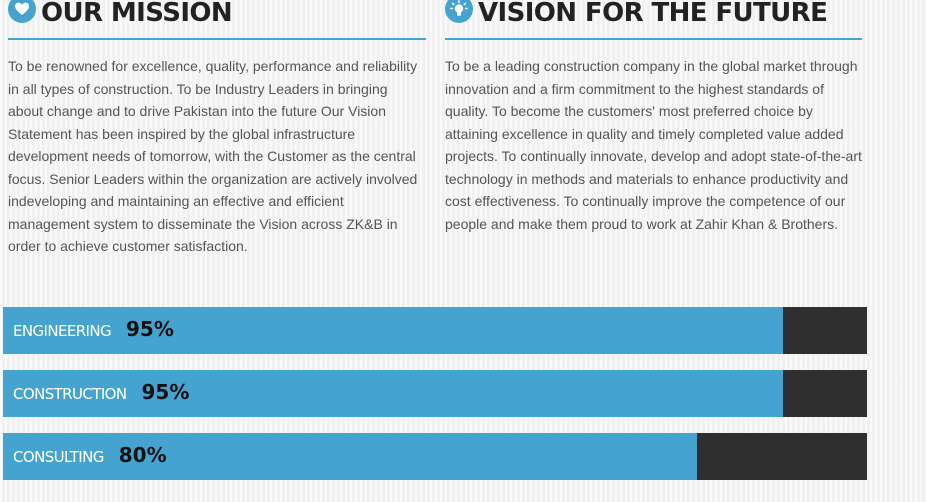 This screenshot has height=502, width=926. Describe the element at coordinates (70, 393) in the screenshot. I see `skill-name: CONSTRUCTION` at that location.